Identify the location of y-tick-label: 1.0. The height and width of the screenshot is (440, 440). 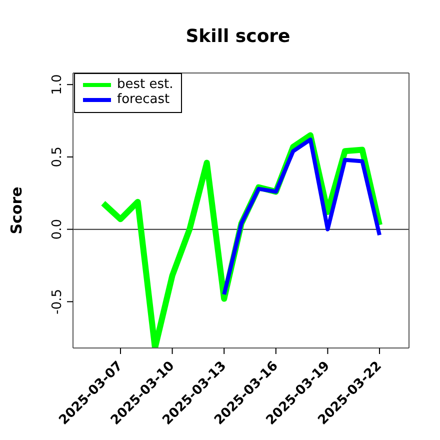
(57, 84).